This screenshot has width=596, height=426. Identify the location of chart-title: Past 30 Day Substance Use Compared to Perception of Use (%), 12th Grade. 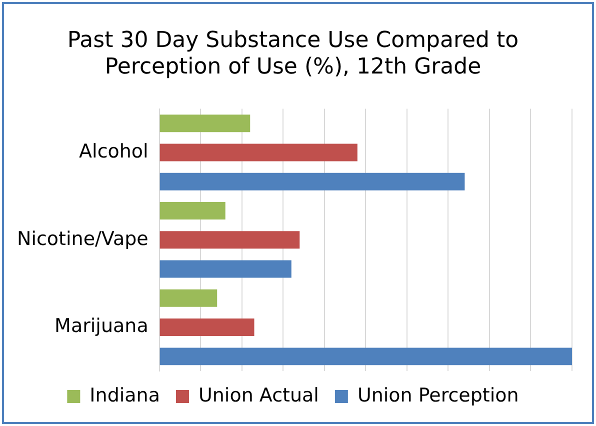
(293, 54).